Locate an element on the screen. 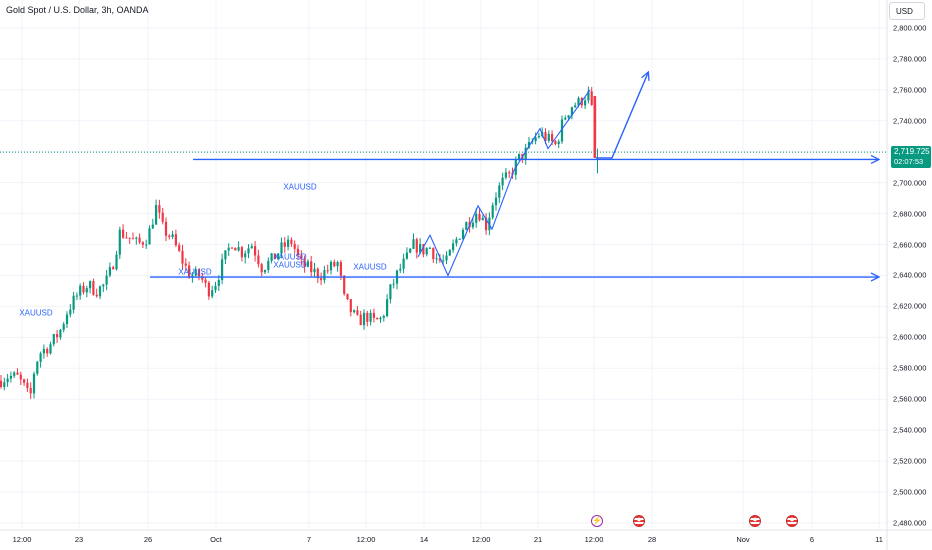 The image size is (932, 550). trend-zigzag-line is located at coordinates (504, 183).